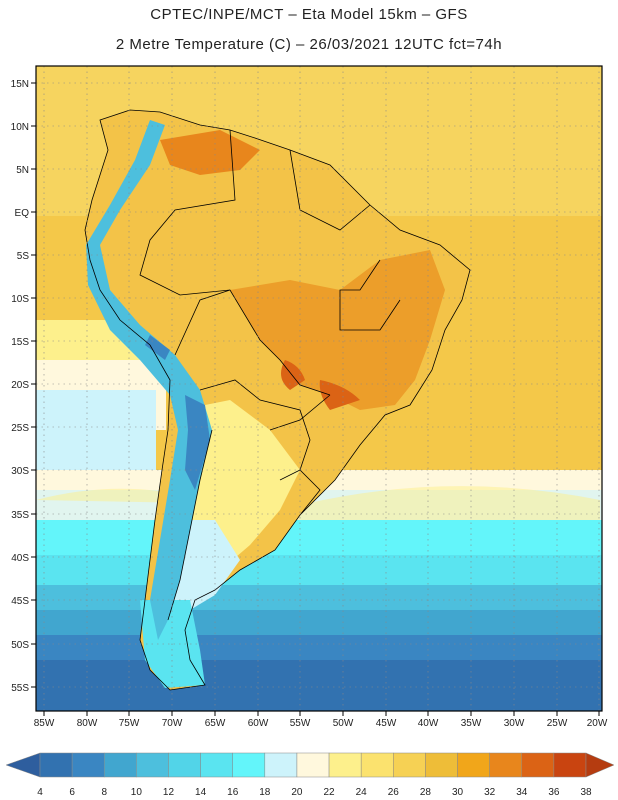 This screenshot has height=800, width=618. Describe the element at coordinates (20, 558) in the screenshot. I see `lat-label: 40S` at that location.